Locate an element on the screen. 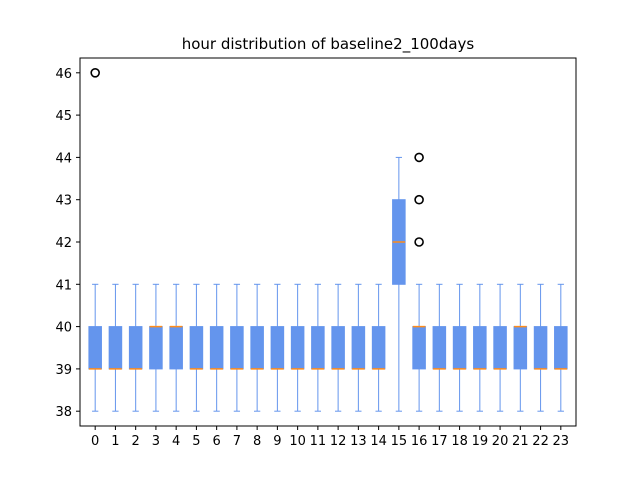  x-tick-label-2: 2 is located at coordinates (136, 441).